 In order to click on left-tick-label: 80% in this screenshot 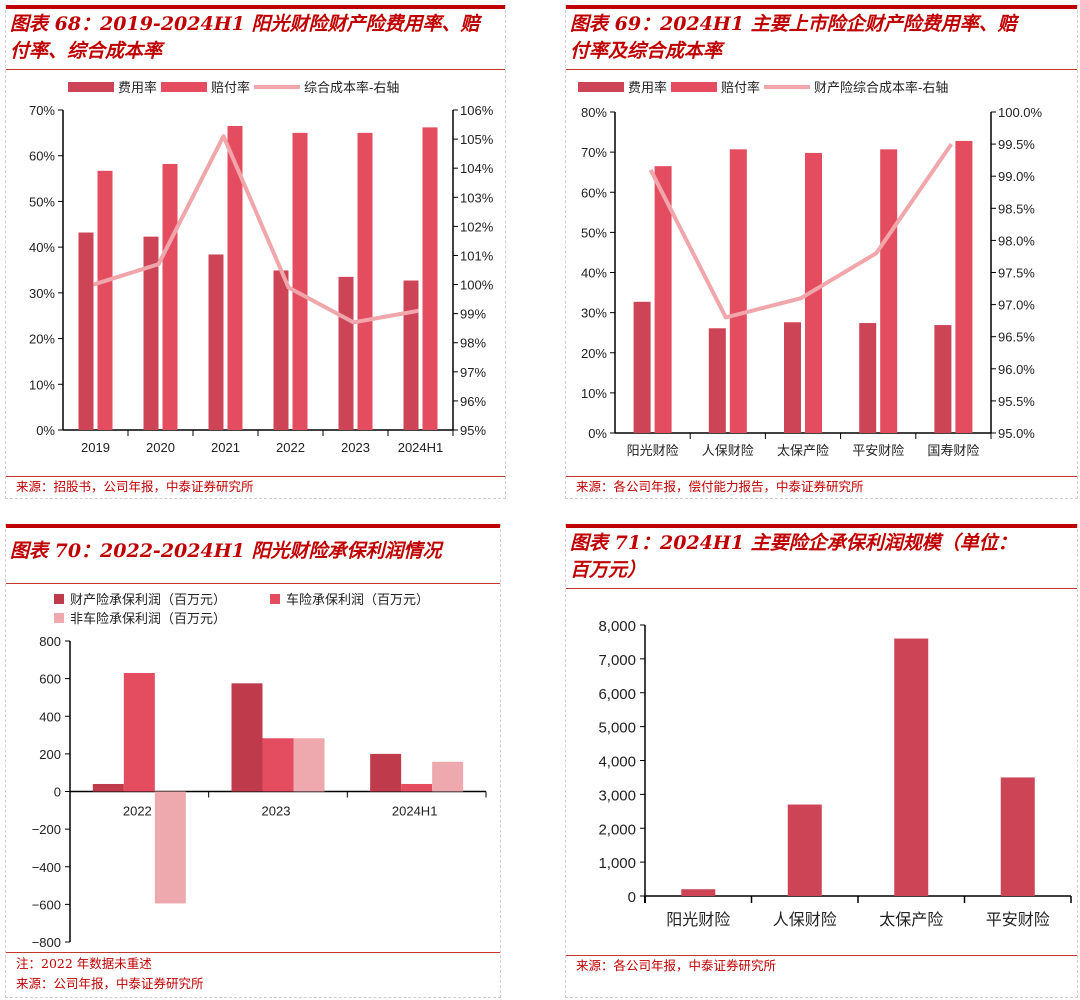, I will do `click(594, 112)`.